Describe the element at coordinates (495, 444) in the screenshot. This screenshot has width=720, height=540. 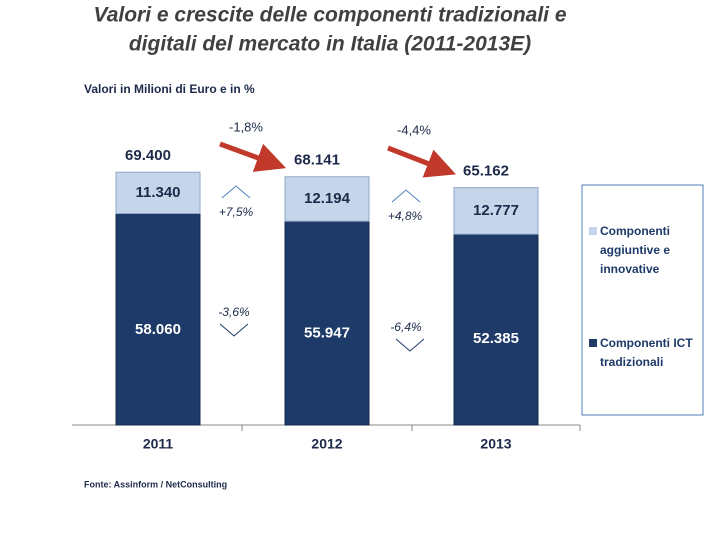
I see `x-tick-label: 2013` at that location.